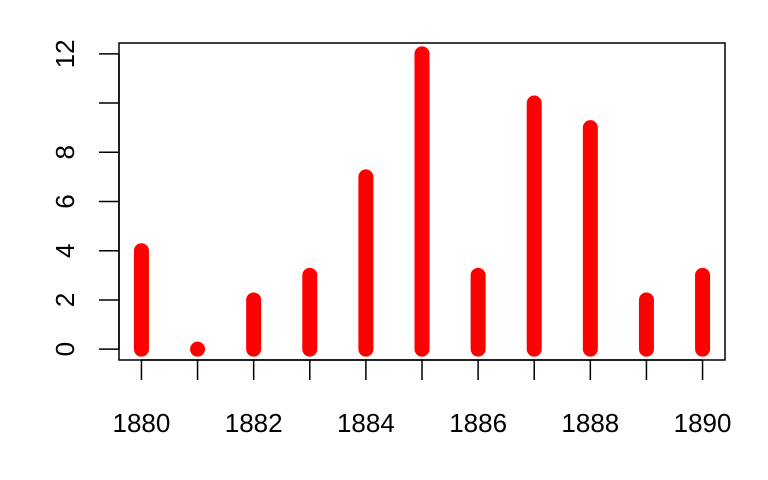 The height and width of the screenshot is (480, 768). Describe the element at coordinates (703, 423) in the screenshot. I see `x-tick-label-1890: 1890` at that location.